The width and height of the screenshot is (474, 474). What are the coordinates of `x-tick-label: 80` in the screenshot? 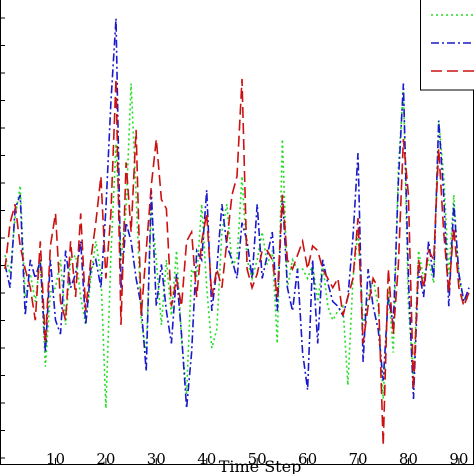 It's located at (408, 459).